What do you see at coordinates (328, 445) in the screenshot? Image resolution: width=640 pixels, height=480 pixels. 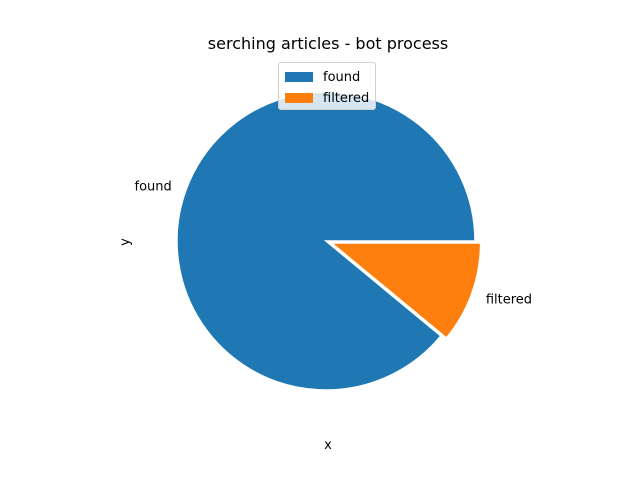 I see `x-axis-label: x` at bounding box center [328, 445].